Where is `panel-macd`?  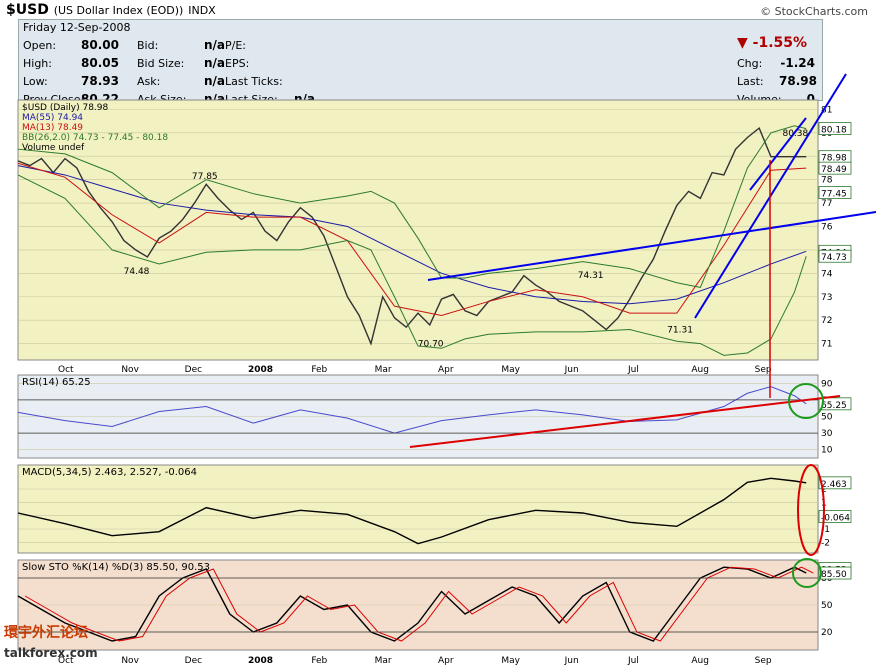
panel-macd is located at coordinates (418, 509).